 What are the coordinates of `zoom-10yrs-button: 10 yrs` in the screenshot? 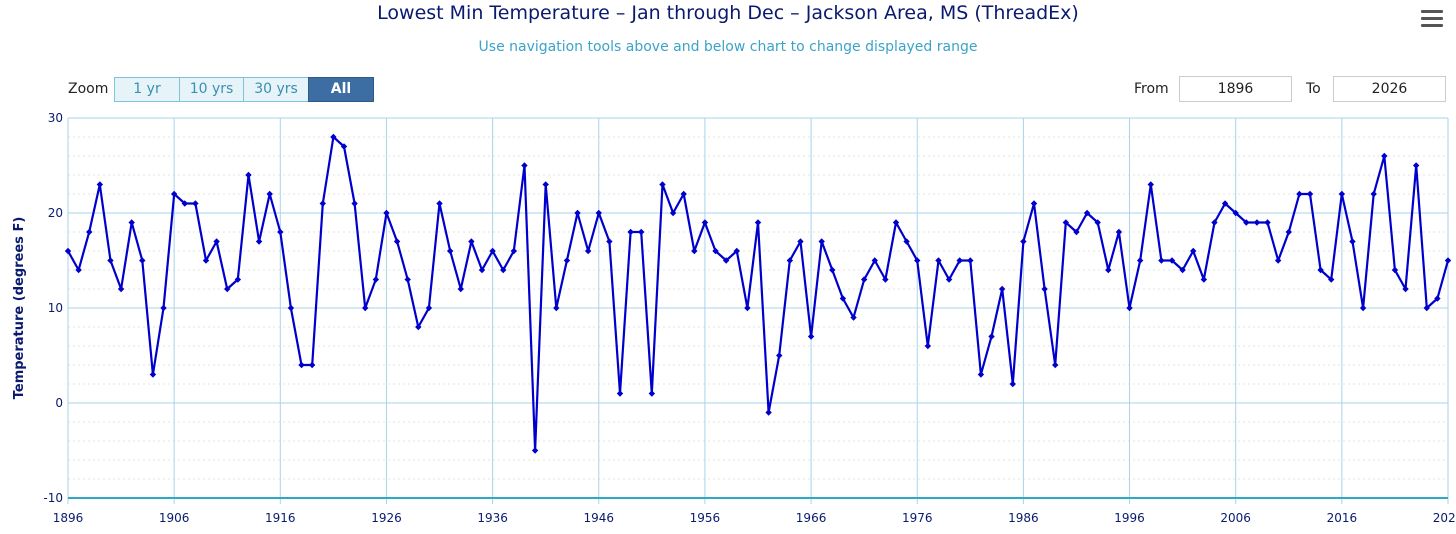 It's located at (211, 89).